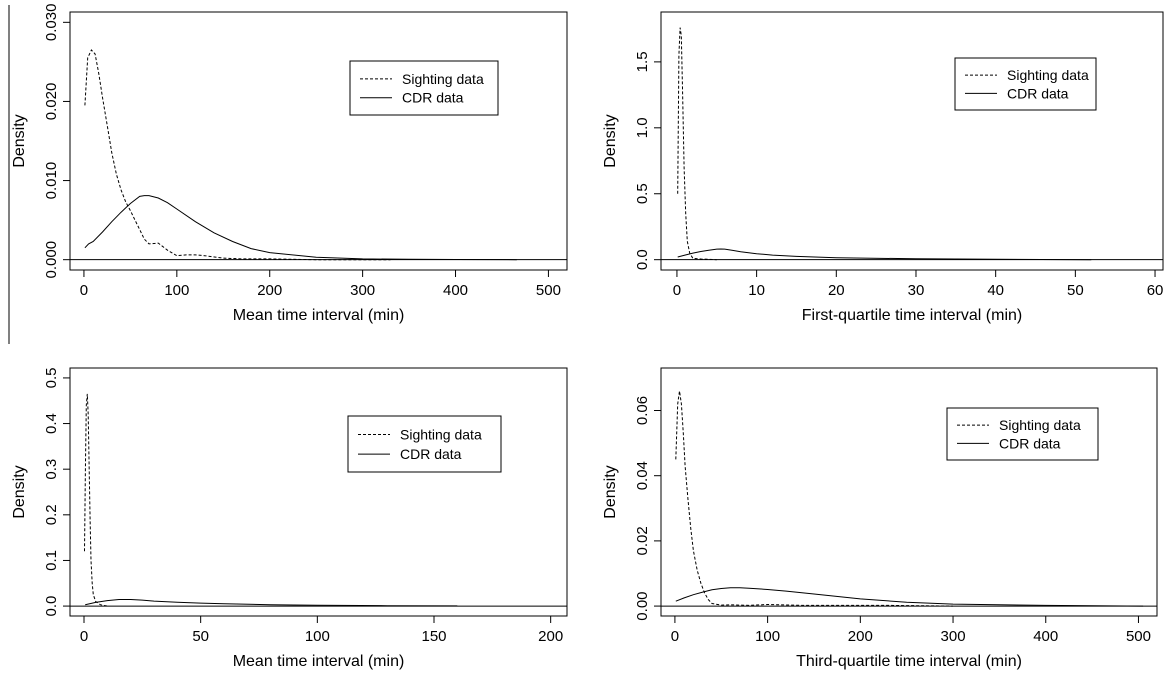 This screenshot has width=1171, height=677. I want to click on y-tick-label: 0.020, so click(51, 102).